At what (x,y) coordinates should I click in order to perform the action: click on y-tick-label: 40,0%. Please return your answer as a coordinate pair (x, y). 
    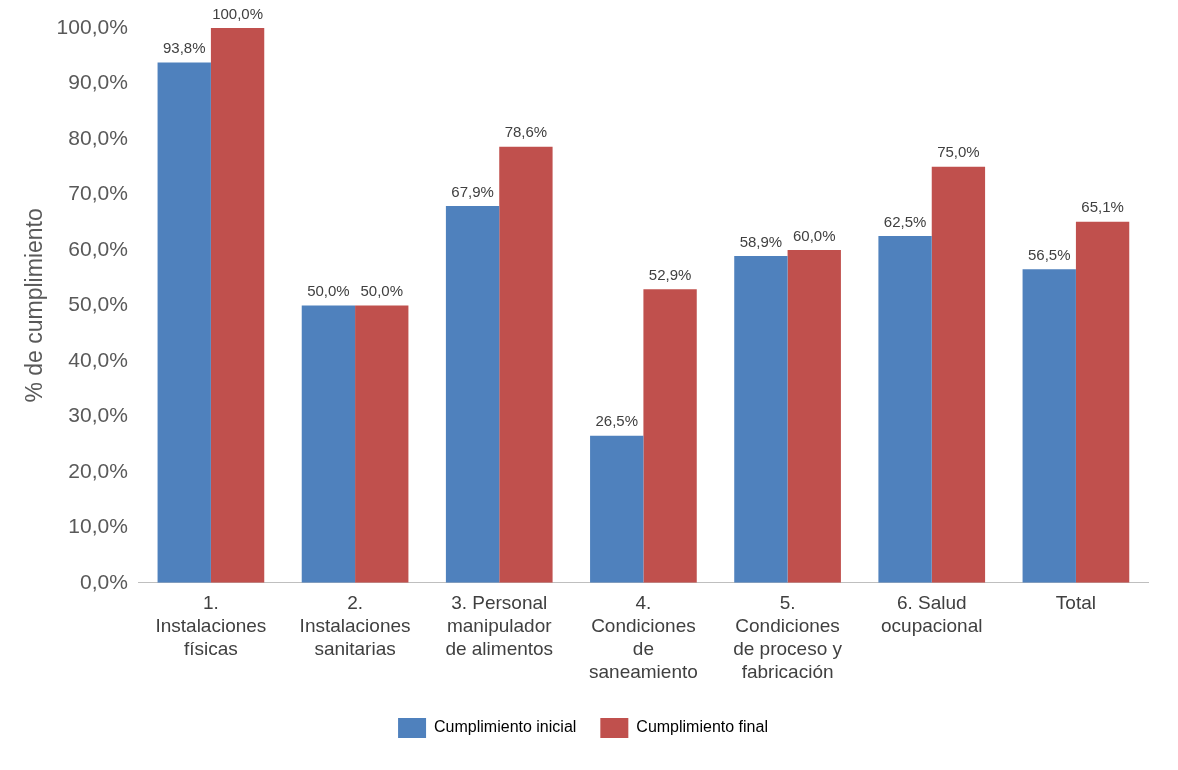
    Looking at the image, I should click on (98, 359).